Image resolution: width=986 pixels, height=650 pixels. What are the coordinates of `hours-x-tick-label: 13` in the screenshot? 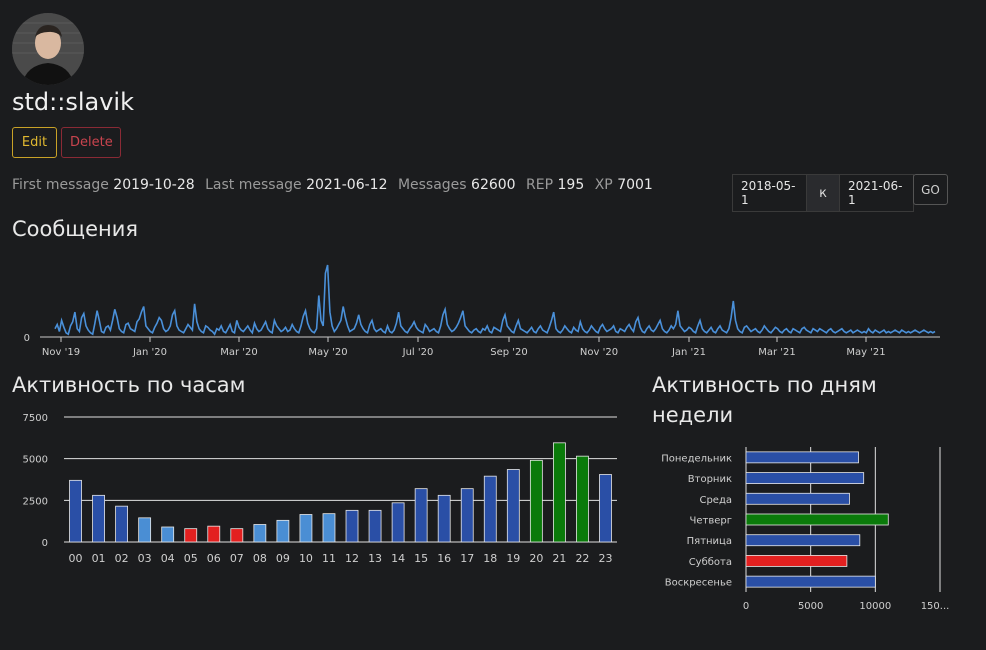 It's located at (375, 558).